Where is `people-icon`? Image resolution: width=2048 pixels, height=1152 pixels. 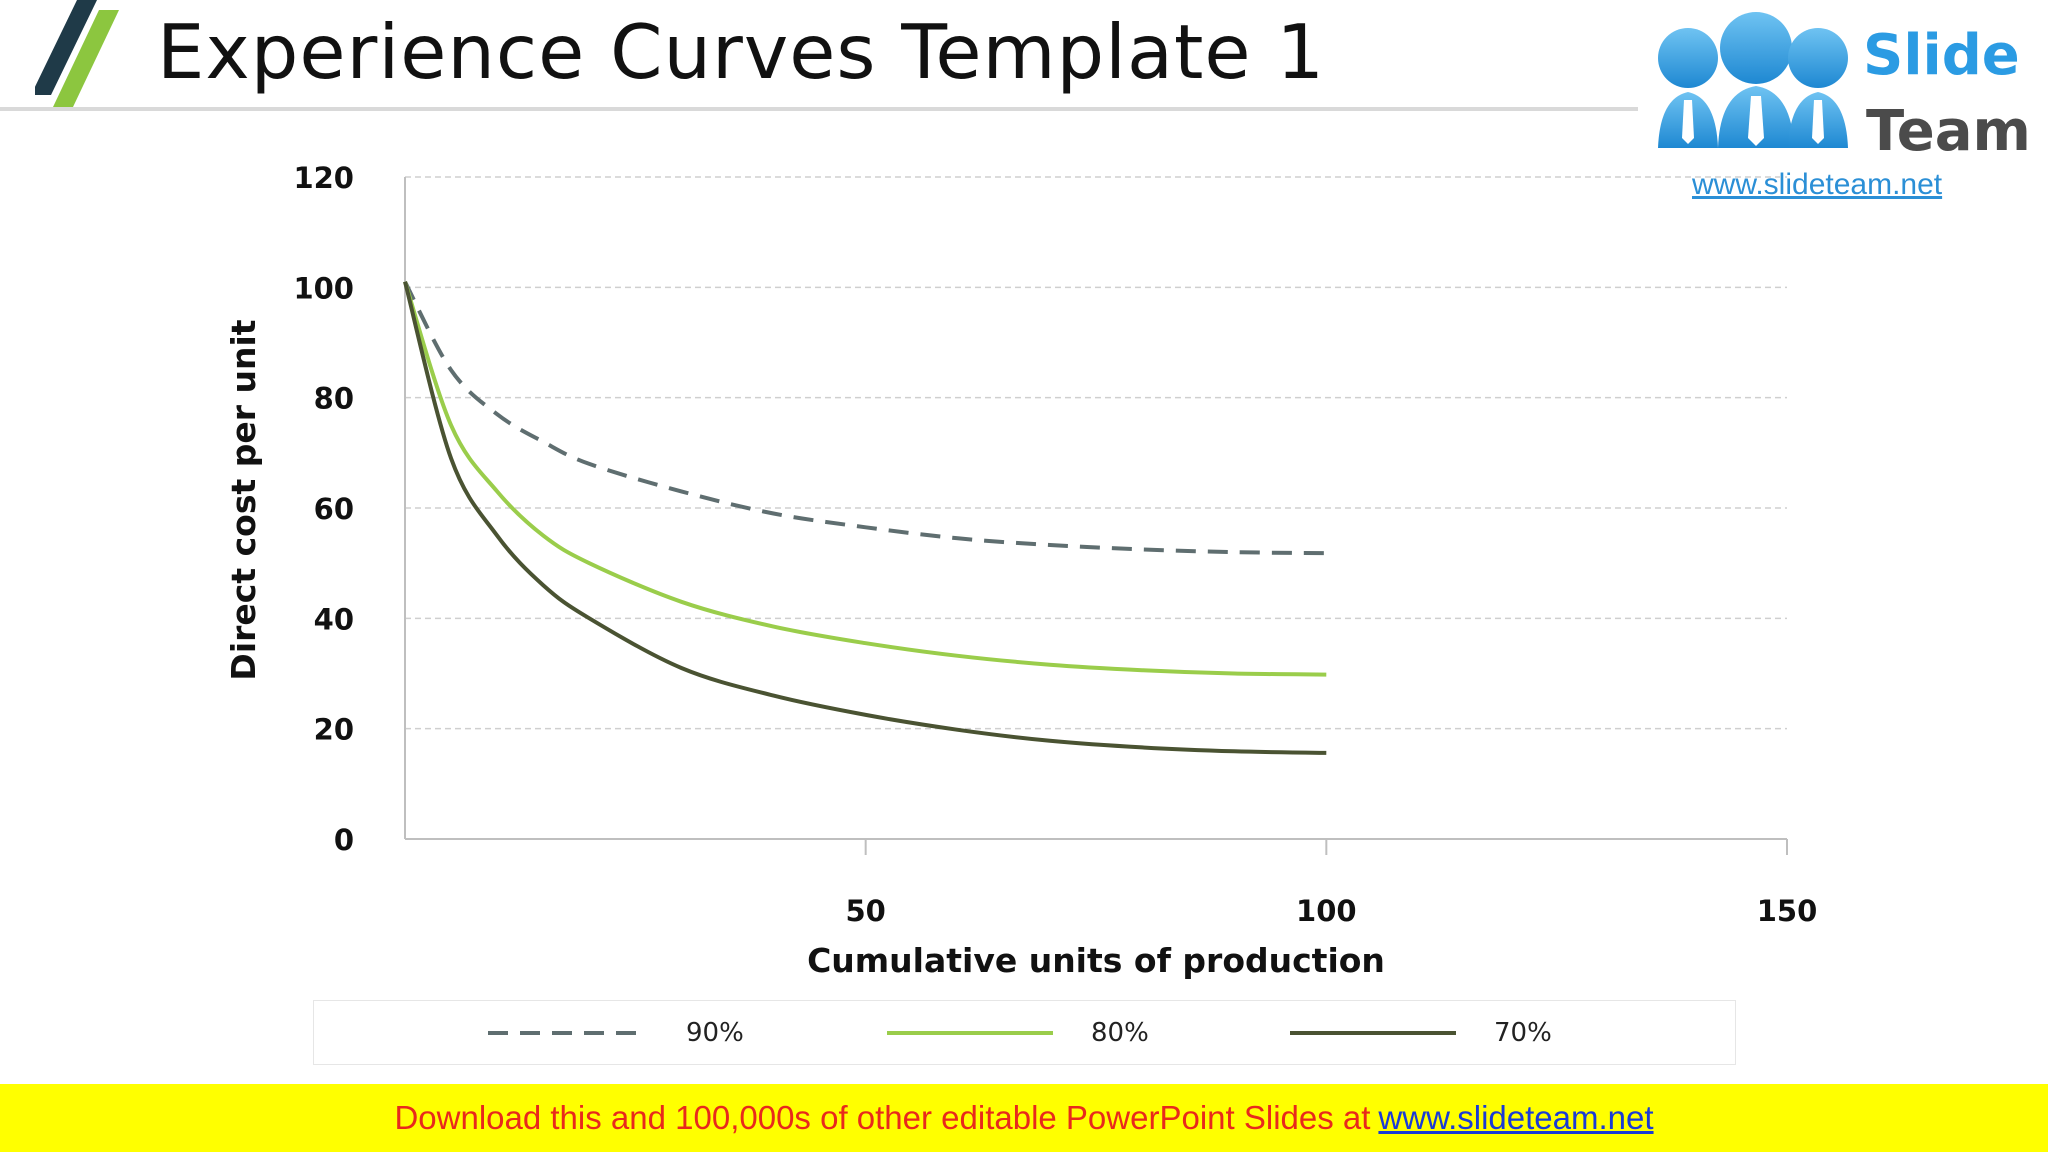 people-icon is located at coordinates (1753, 80).